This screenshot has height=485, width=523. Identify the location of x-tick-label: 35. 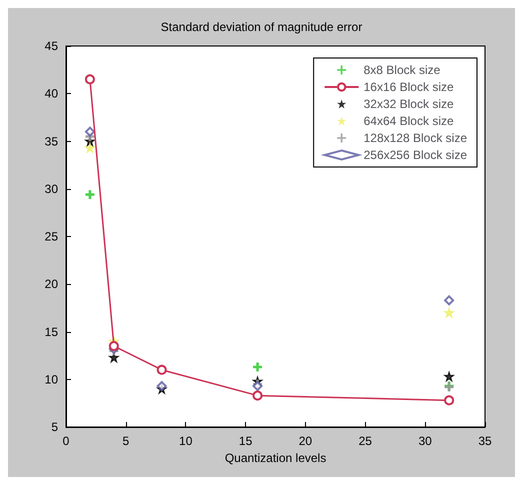
(485, 441).